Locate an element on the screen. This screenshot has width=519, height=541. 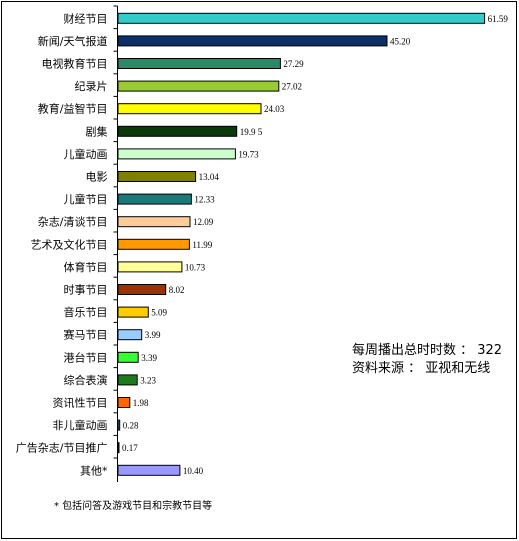
category-label: 儿童动画 is located at coordinates (86, 154).